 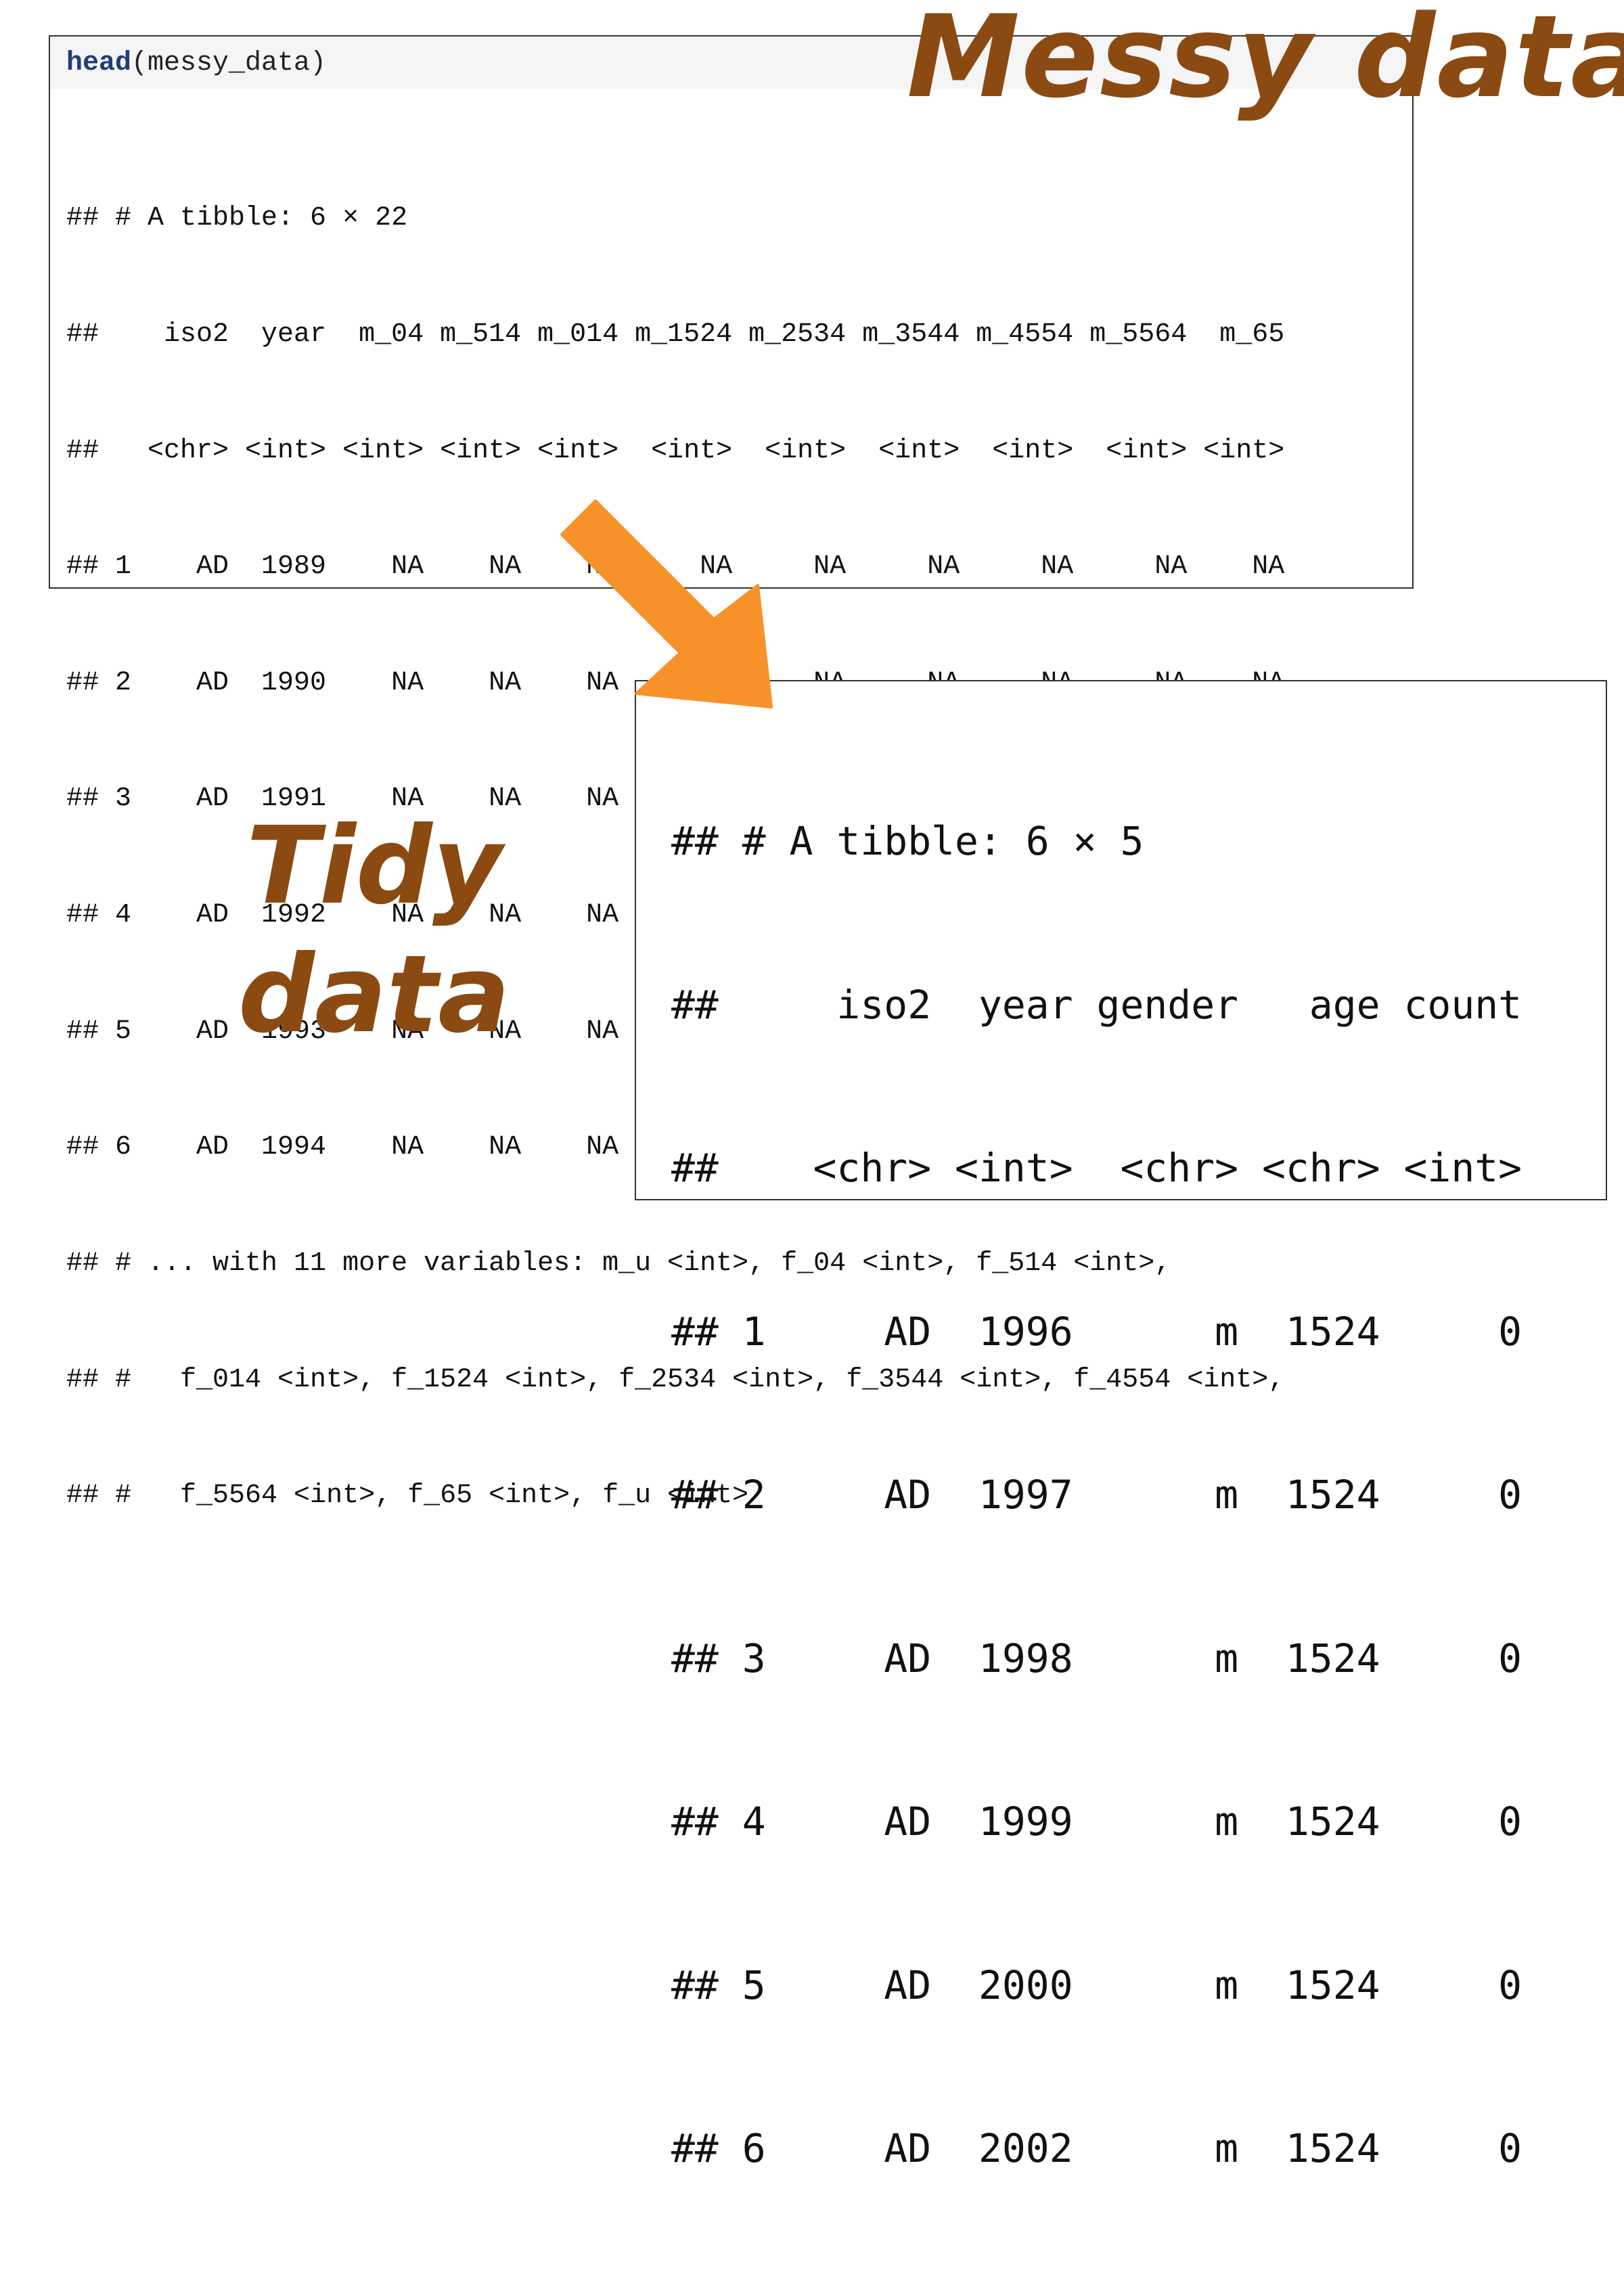 What do you see at coordinates (907, 841) in the screenshot?
I see `output-line: ## # A tibble: 6 × 5` at bounding box center [907, 841].